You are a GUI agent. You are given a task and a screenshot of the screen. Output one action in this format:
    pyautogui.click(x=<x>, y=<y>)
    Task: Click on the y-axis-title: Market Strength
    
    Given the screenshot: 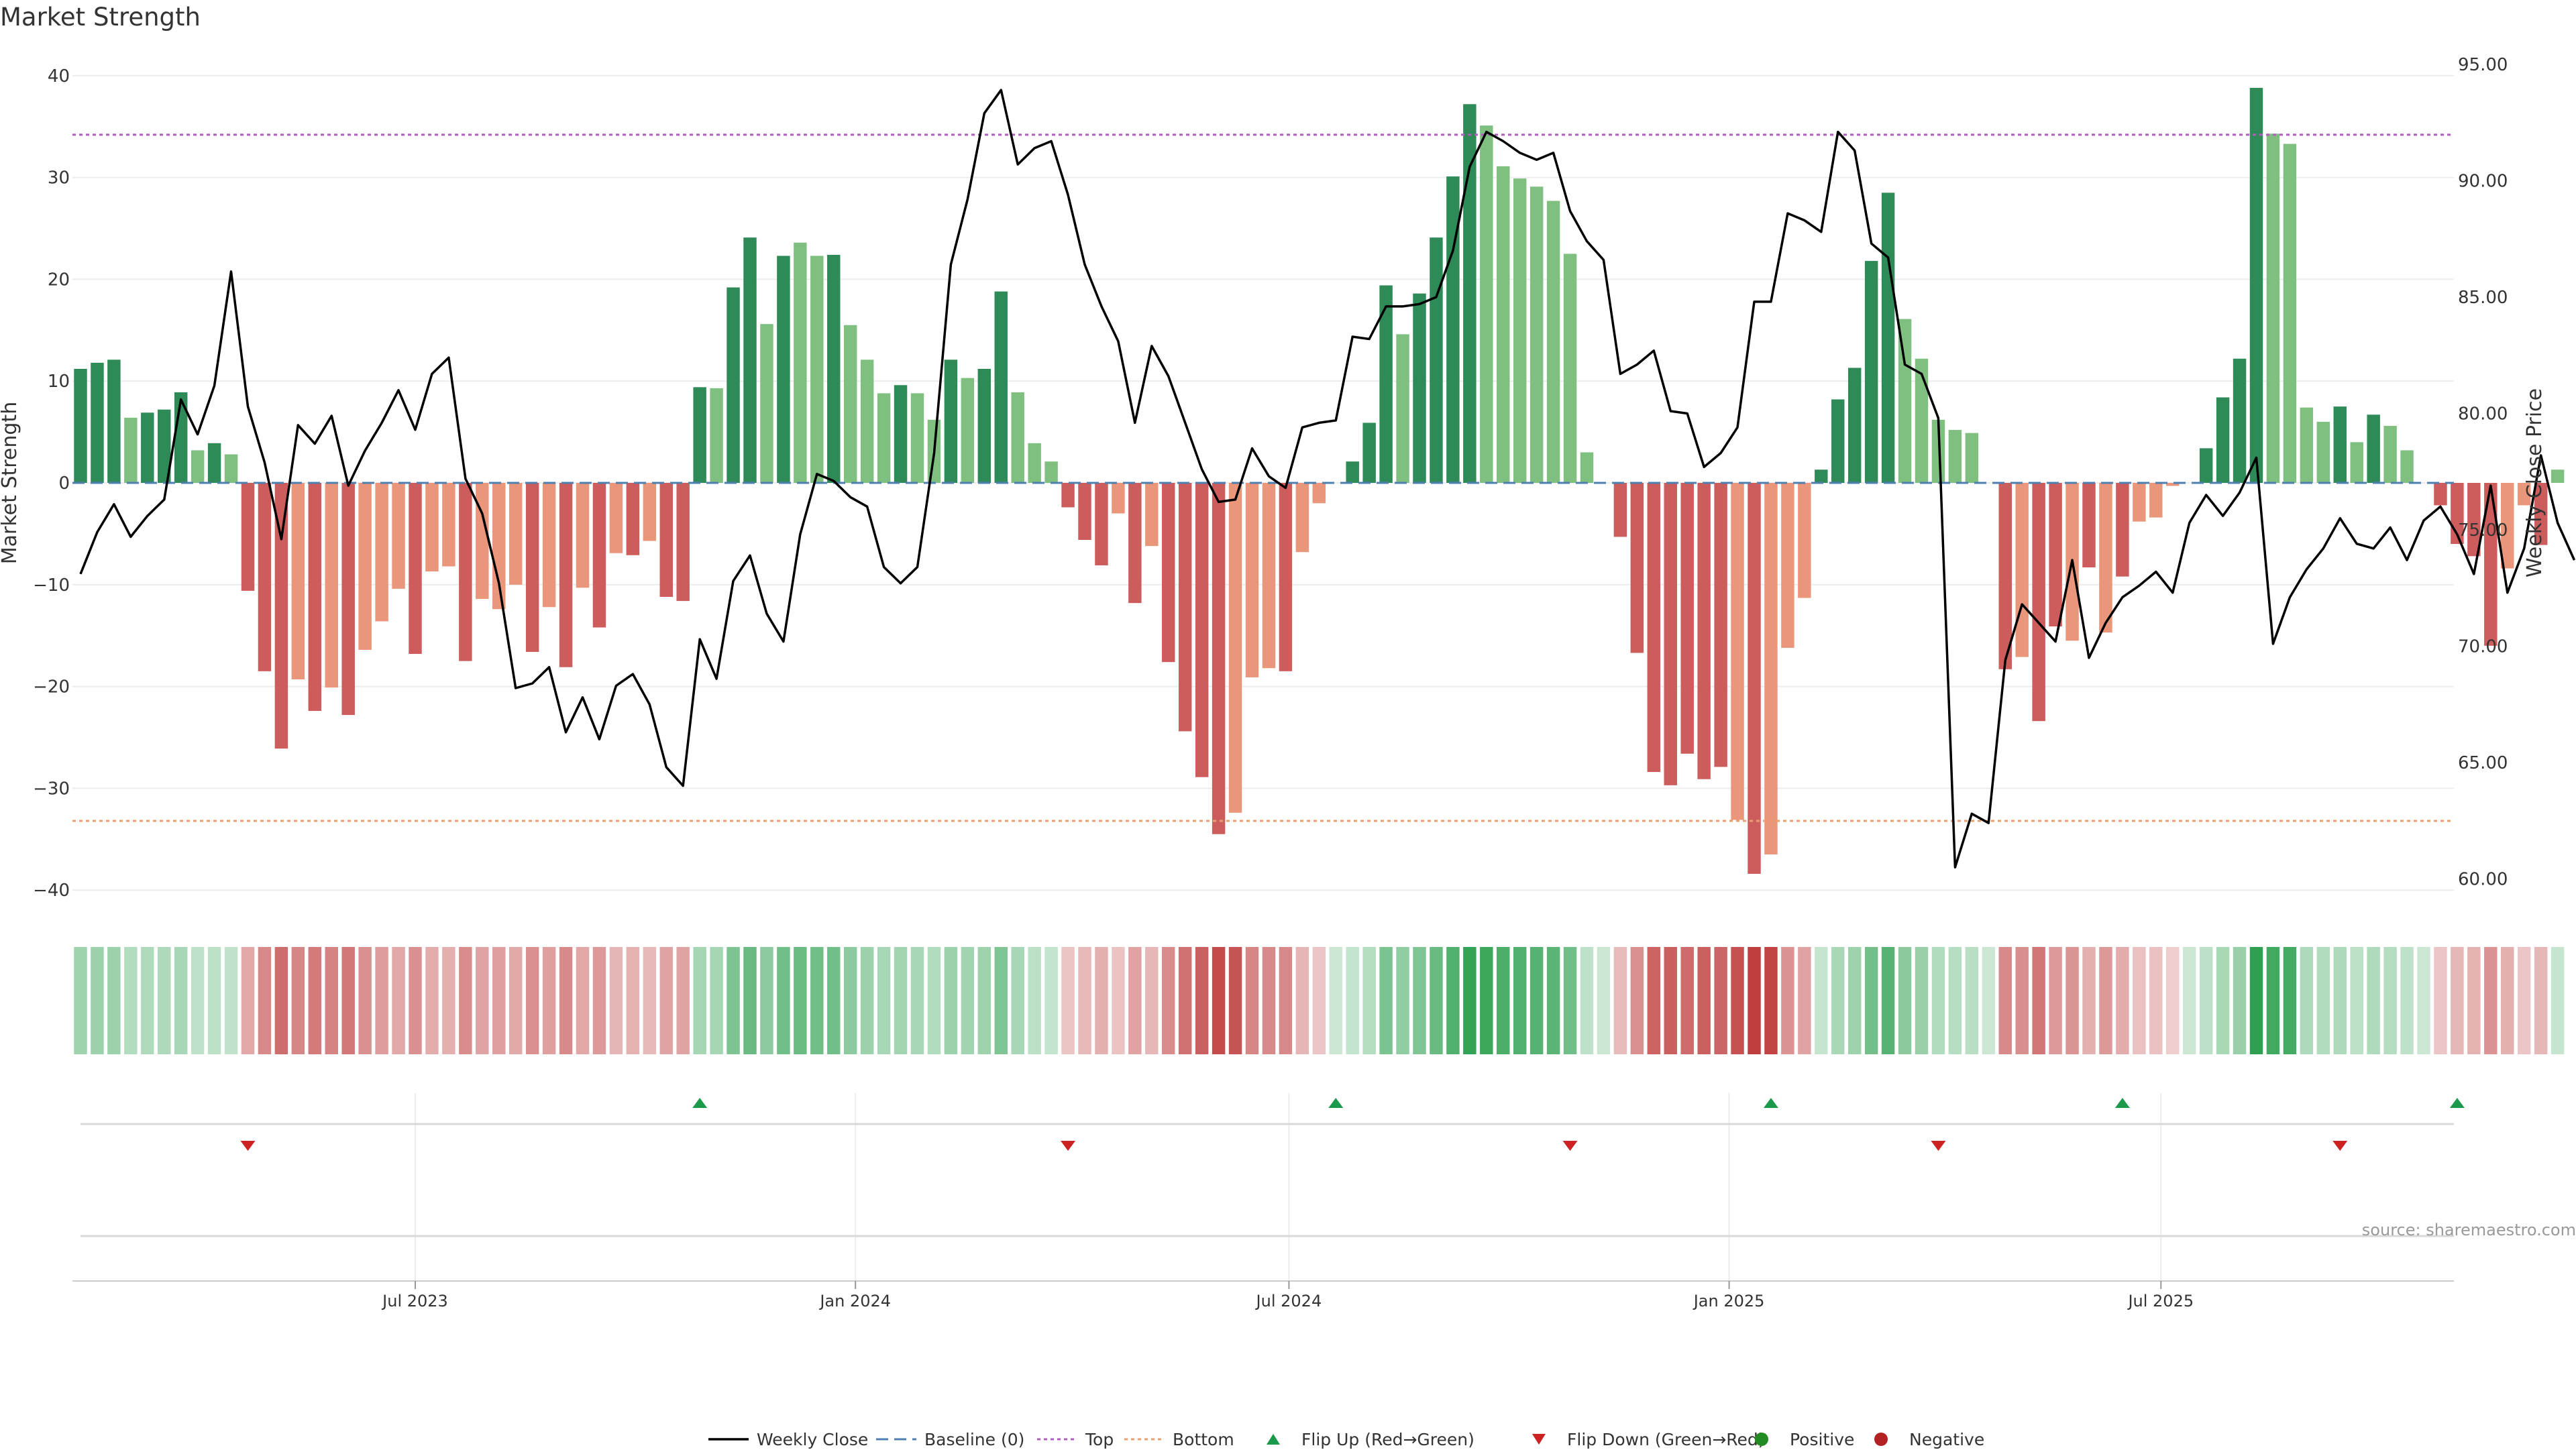 What is the action you would take?
    pyautogui.click(x=10, y=483)
    